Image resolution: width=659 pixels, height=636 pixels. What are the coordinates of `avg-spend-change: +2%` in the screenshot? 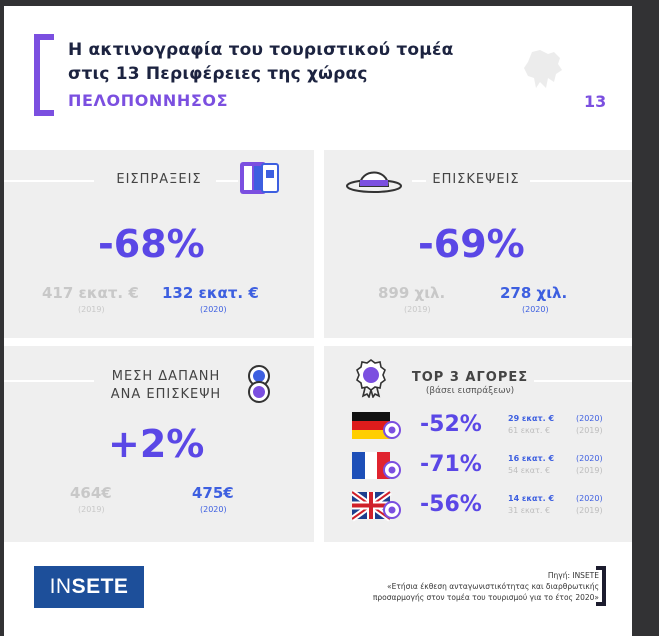 It's located at (156, 444).